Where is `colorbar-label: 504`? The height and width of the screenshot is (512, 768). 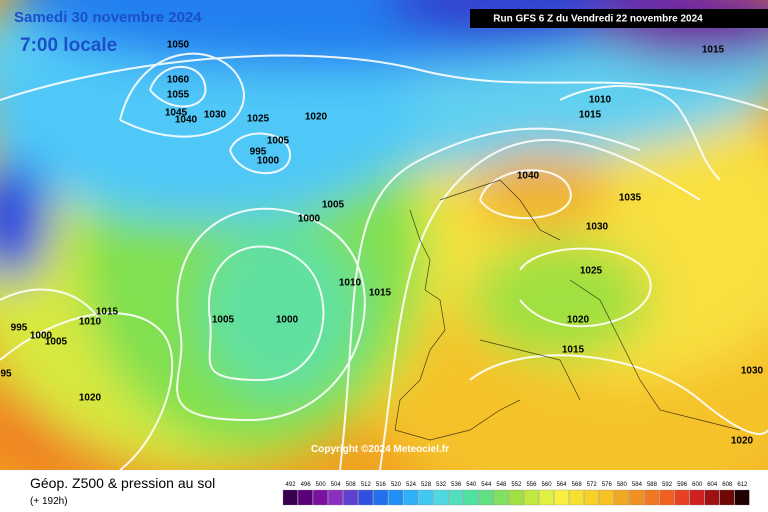 colorbar-label: 504 is located at coordinates (336, 485).